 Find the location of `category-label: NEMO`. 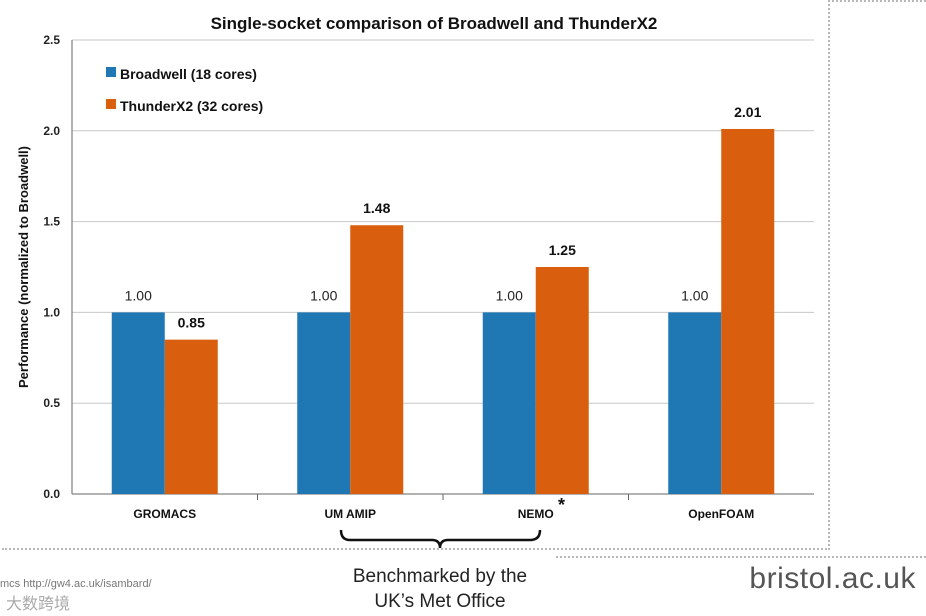

category-label: NEMO is located at coordinates (536, 514).